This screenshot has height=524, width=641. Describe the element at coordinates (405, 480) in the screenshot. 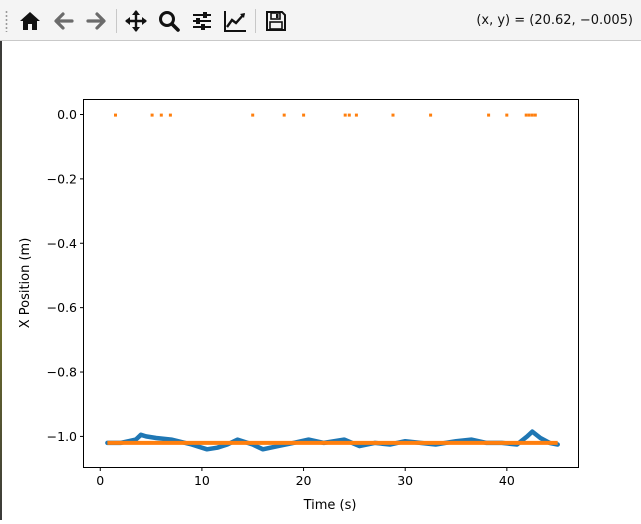

I see `x-tick-label: 30` at that location.